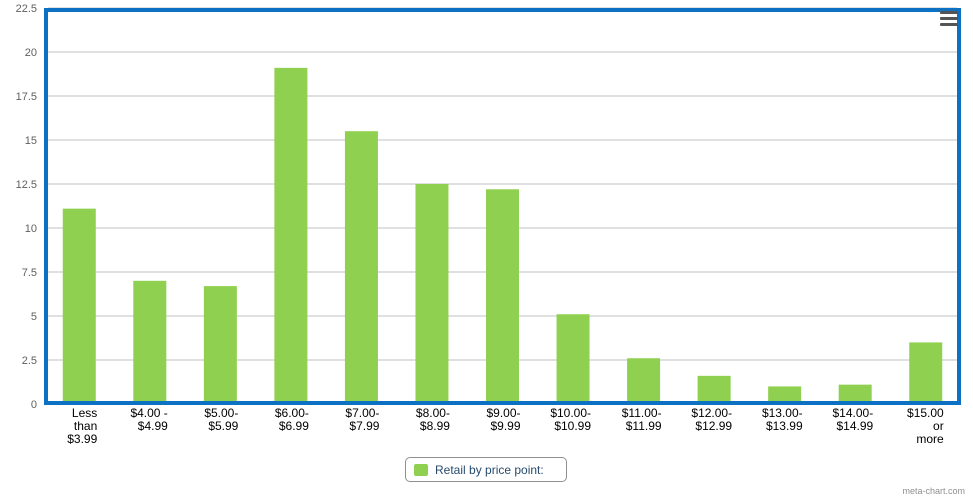 The height and width of the screenshot is (501, 973). Describe the element at coordinates (31, 53) in the screenshot. I see `y-tick-label: 20` at that location.